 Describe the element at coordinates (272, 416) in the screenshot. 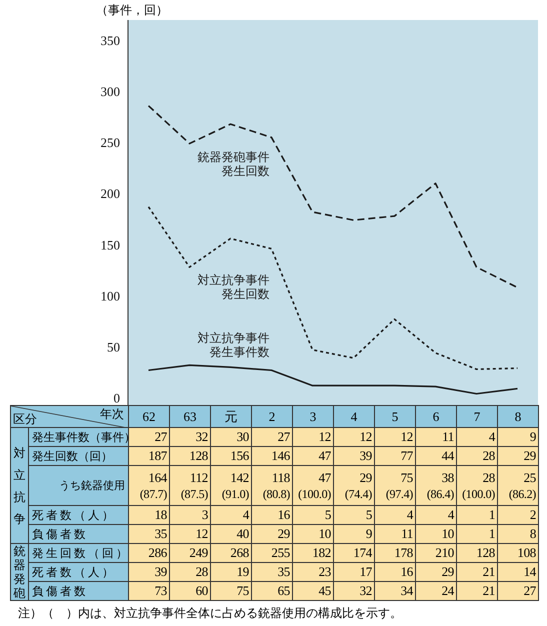

I see `x-tick-label: 2` at that location.